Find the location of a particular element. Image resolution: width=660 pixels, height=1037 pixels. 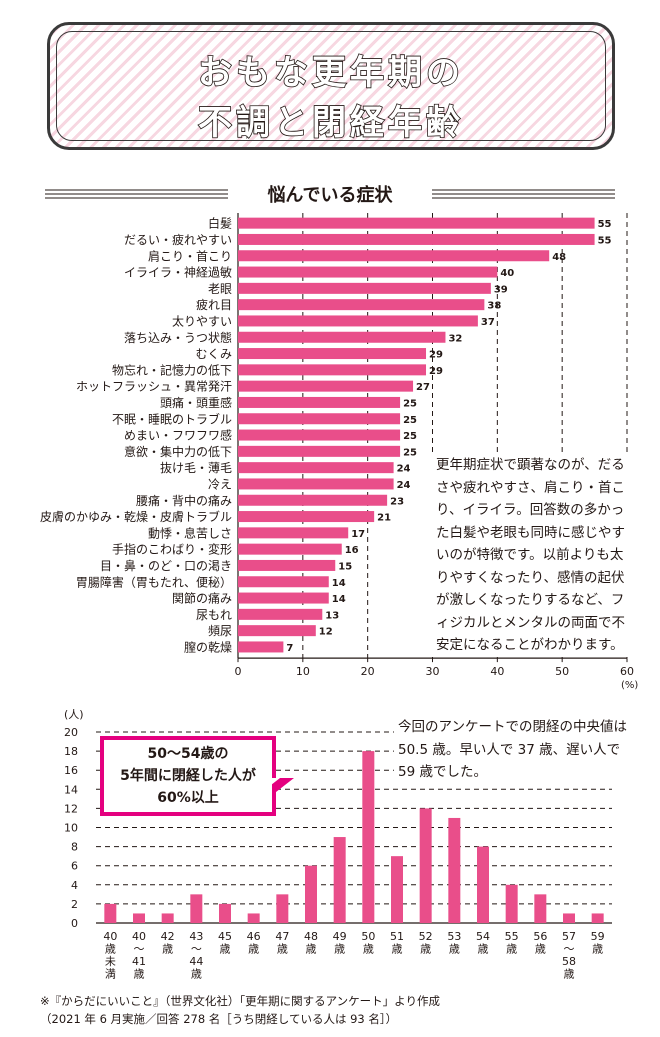

x-tick-label: 60 is located at coordinates (627, 671).